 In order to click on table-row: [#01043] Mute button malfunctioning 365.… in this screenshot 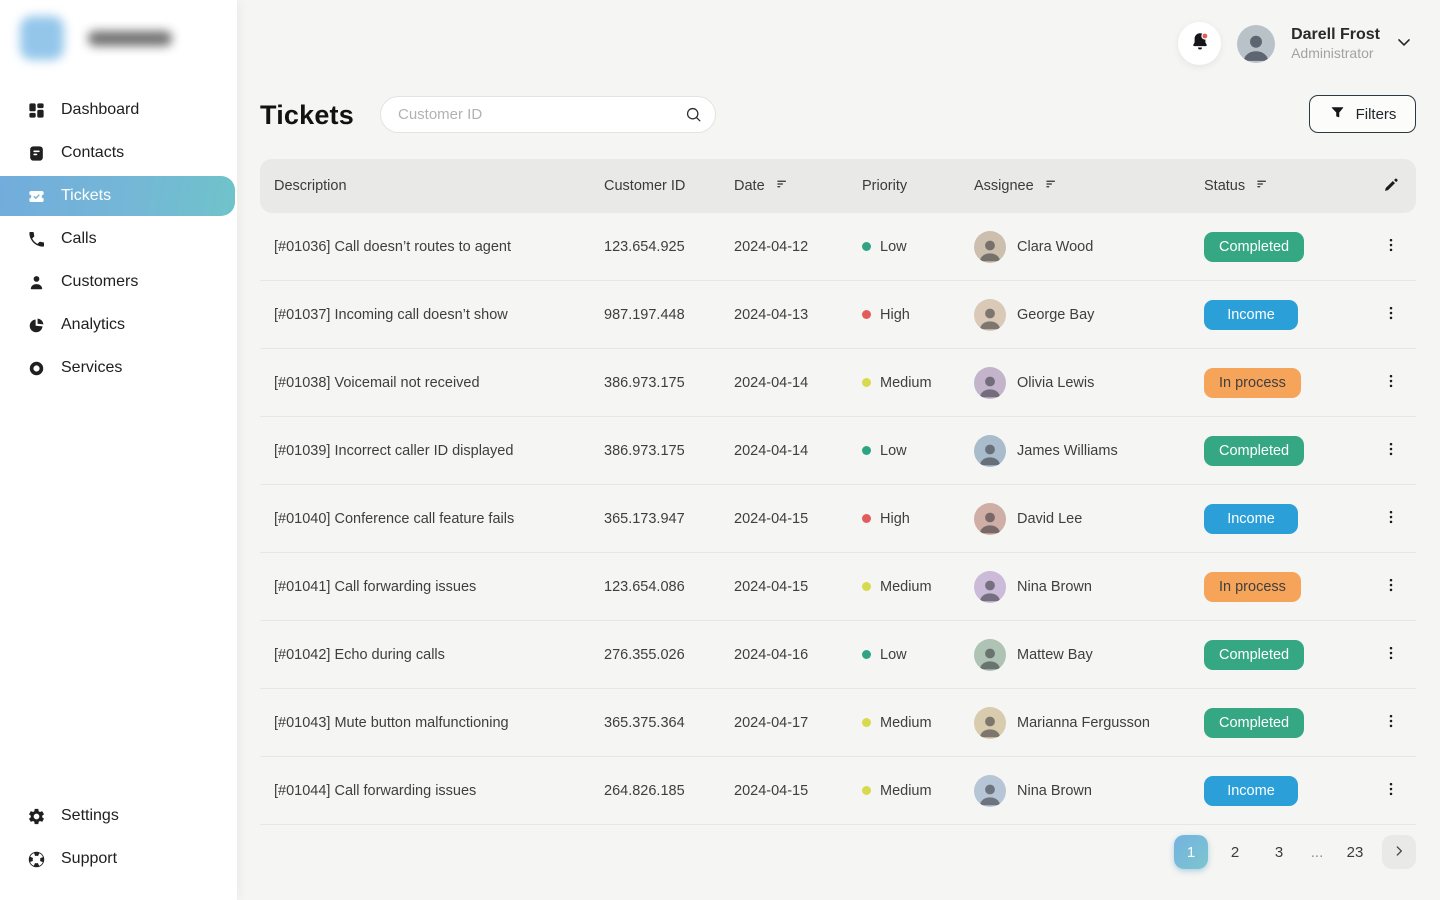, I will do `click(838, 723)`.